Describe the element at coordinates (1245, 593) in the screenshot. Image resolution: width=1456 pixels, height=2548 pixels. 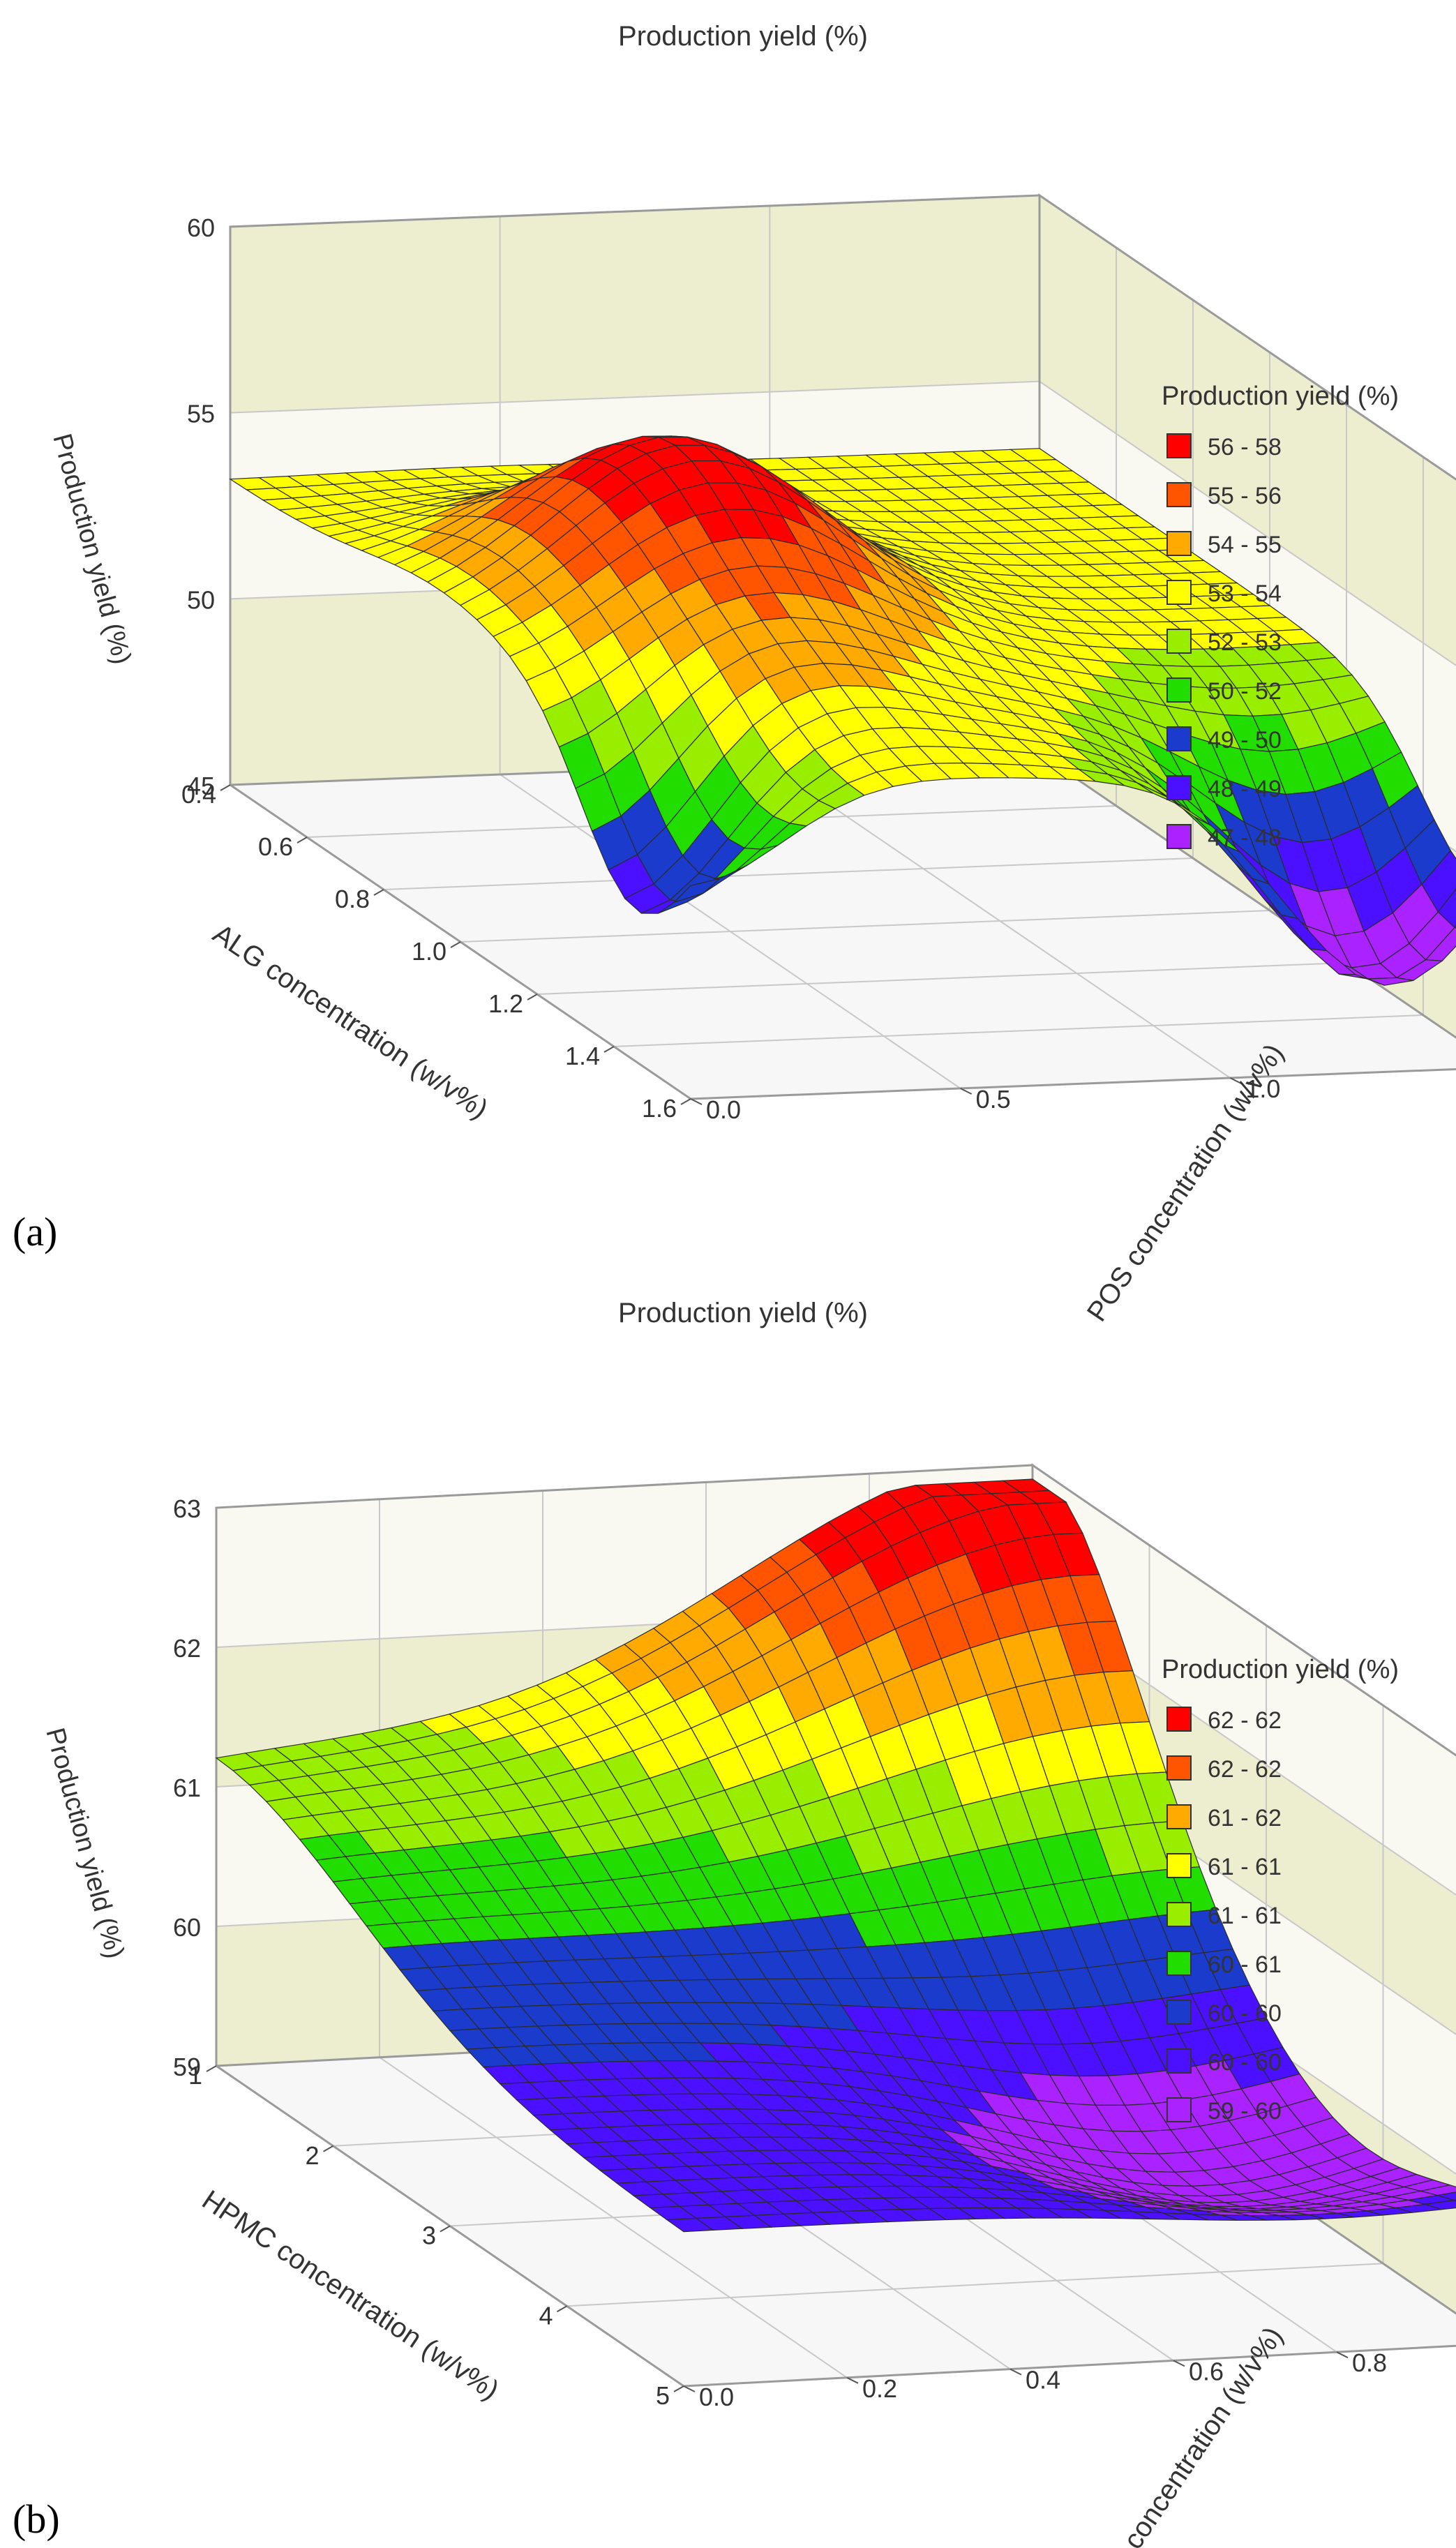
I see `legend-label: 53 - 54` at that location.